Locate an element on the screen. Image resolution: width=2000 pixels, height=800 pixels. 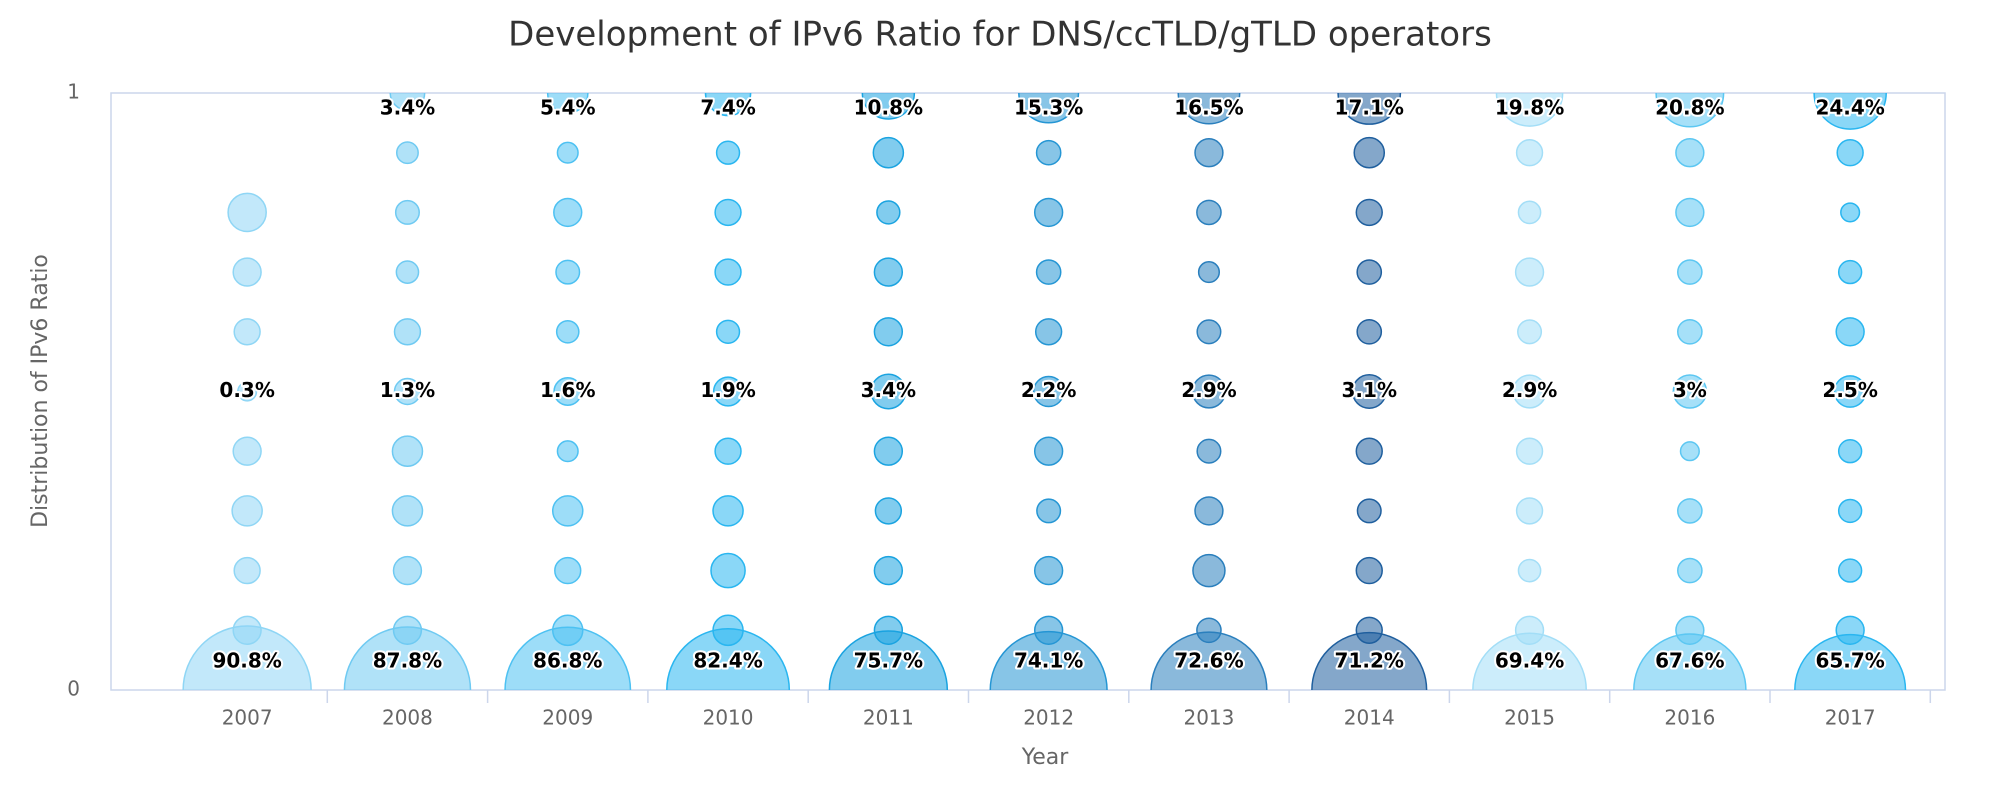
x-tick-label: 2013 is located at coordinates (1208, 718).